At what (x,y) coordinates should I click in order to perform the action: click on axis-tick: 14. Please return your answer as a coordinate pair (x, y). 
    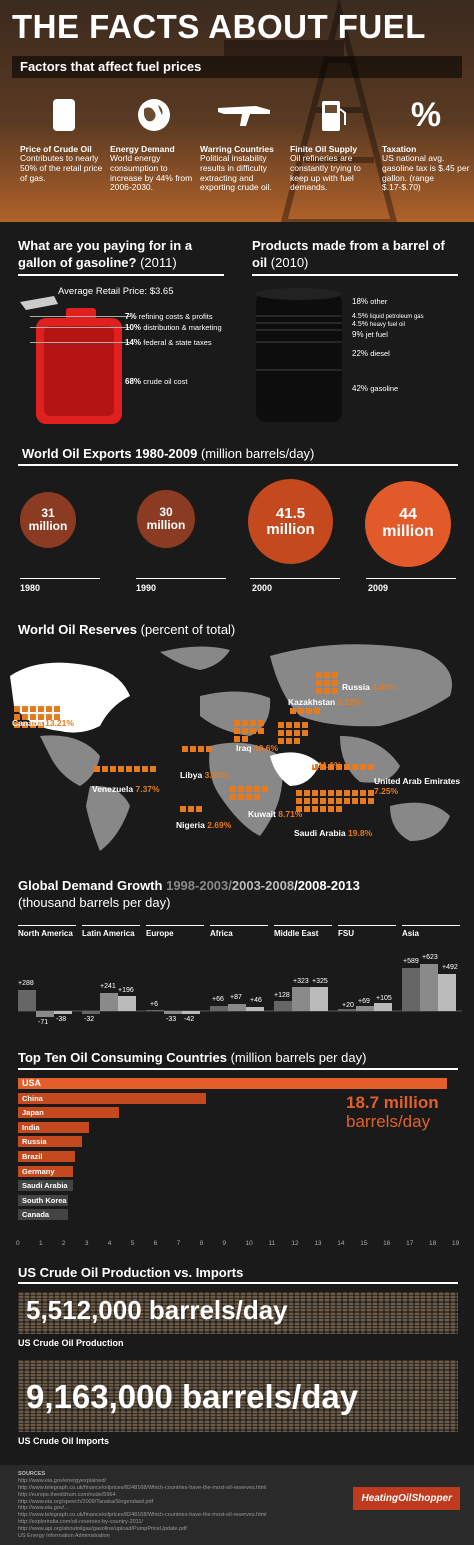
    Looking at the image, I should click on (341, 1243).